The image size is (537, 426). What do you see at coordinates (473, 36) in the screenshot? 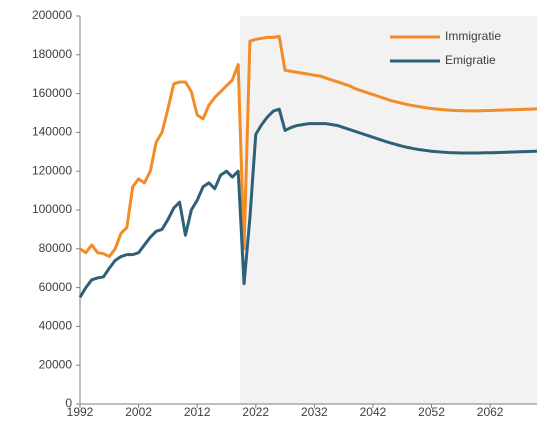
I see `legend-label: Immigratie` at bounding box center [473, 36].